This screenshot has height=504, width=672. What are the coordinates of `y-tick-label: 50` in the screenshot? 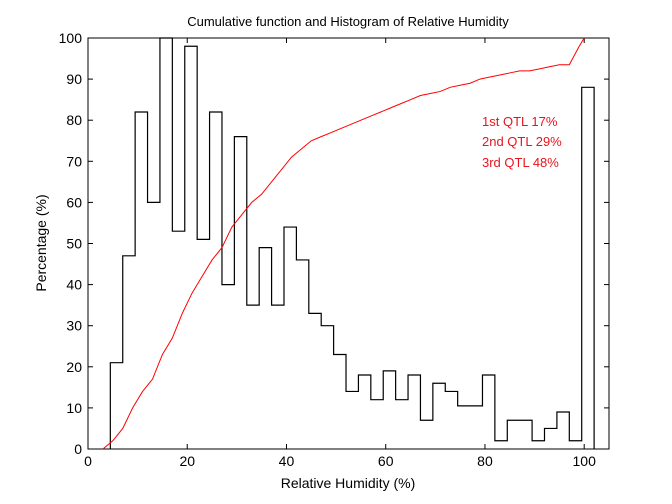 It's located at (74, 244).